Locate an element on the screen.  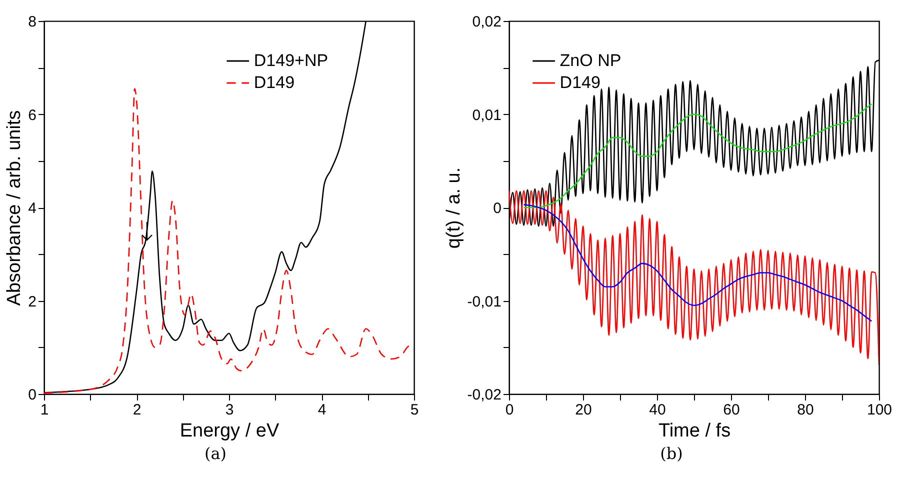
text: (a) is located at coordinates (215, 453).